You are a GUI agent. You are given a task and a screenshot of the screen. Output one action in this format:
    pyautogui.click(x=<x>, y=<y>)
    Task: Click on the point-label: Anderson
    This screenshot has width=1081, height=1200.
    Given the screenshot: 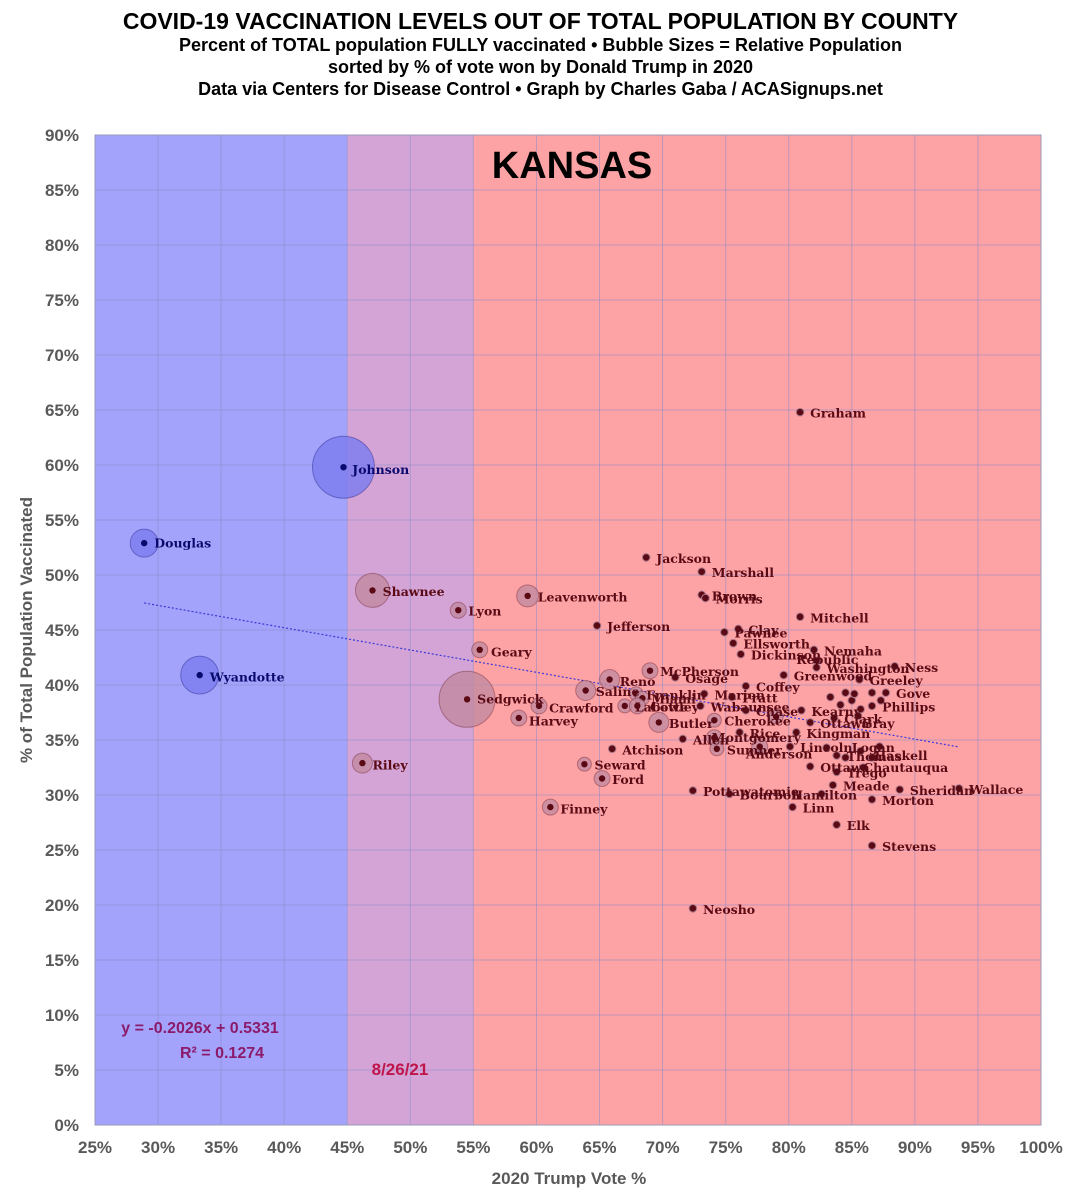 What is the action you would take?
    pyautogui.click(x=779, y=754)
    